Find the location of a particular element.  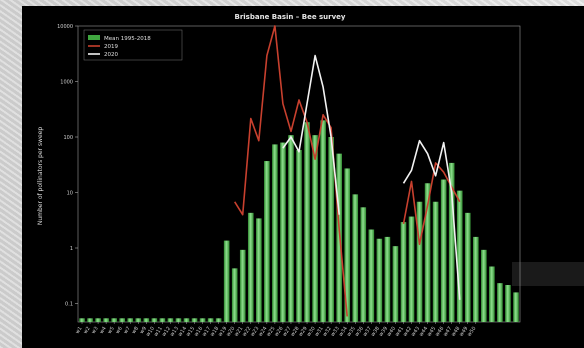

y-tick-label: 100 is located at coordinates (68, 138).